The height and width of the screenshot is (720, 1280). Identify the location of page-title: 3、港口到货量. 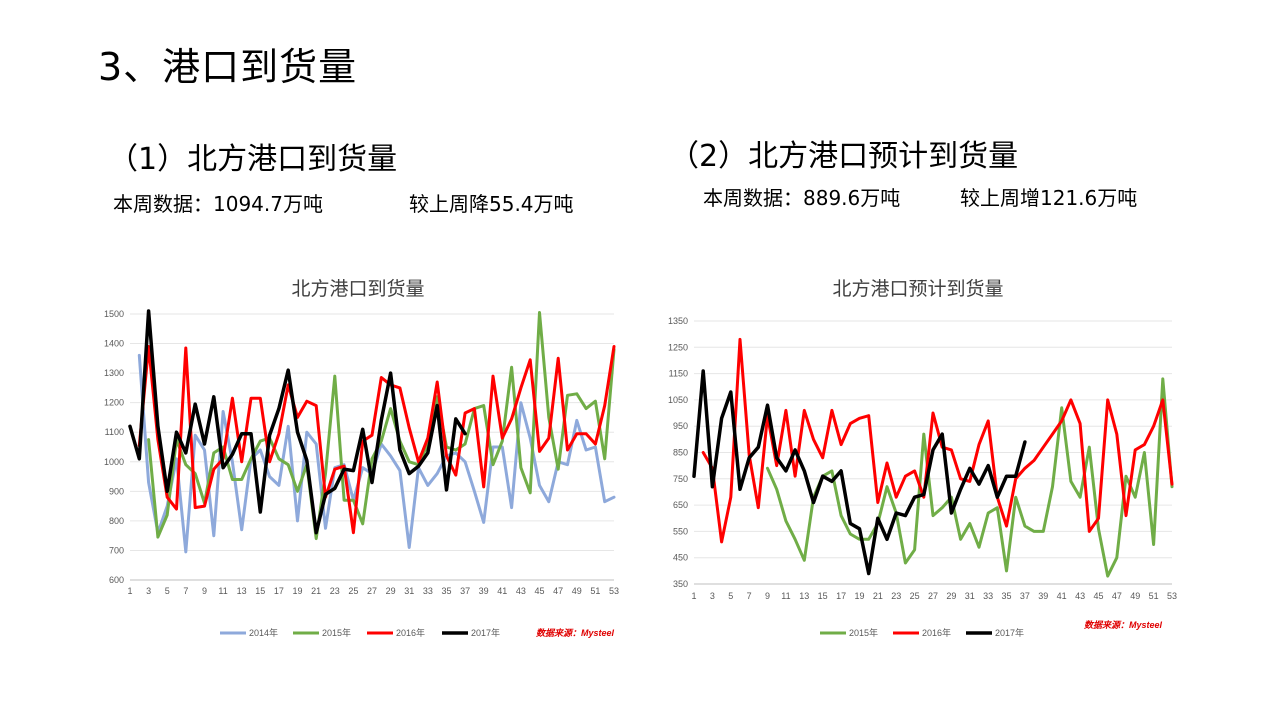
(228, 67).